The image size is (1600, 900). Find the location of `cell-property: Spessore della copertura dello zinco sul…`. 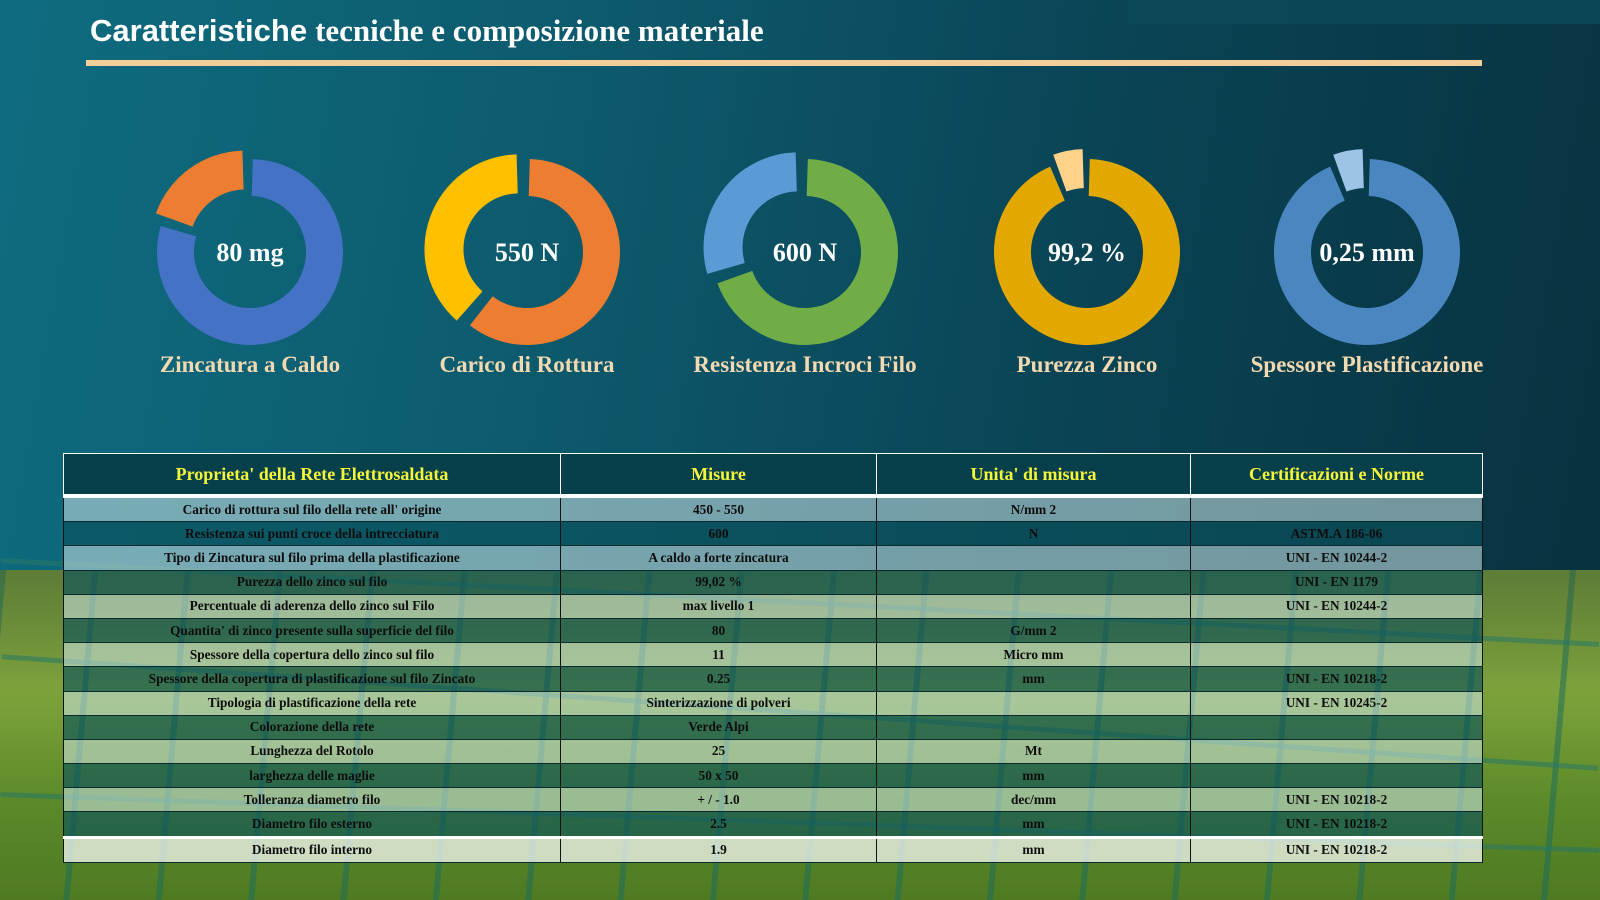

cell-property: Spessore della copertura dello zinco sul… is located at coordinates (312, 655).